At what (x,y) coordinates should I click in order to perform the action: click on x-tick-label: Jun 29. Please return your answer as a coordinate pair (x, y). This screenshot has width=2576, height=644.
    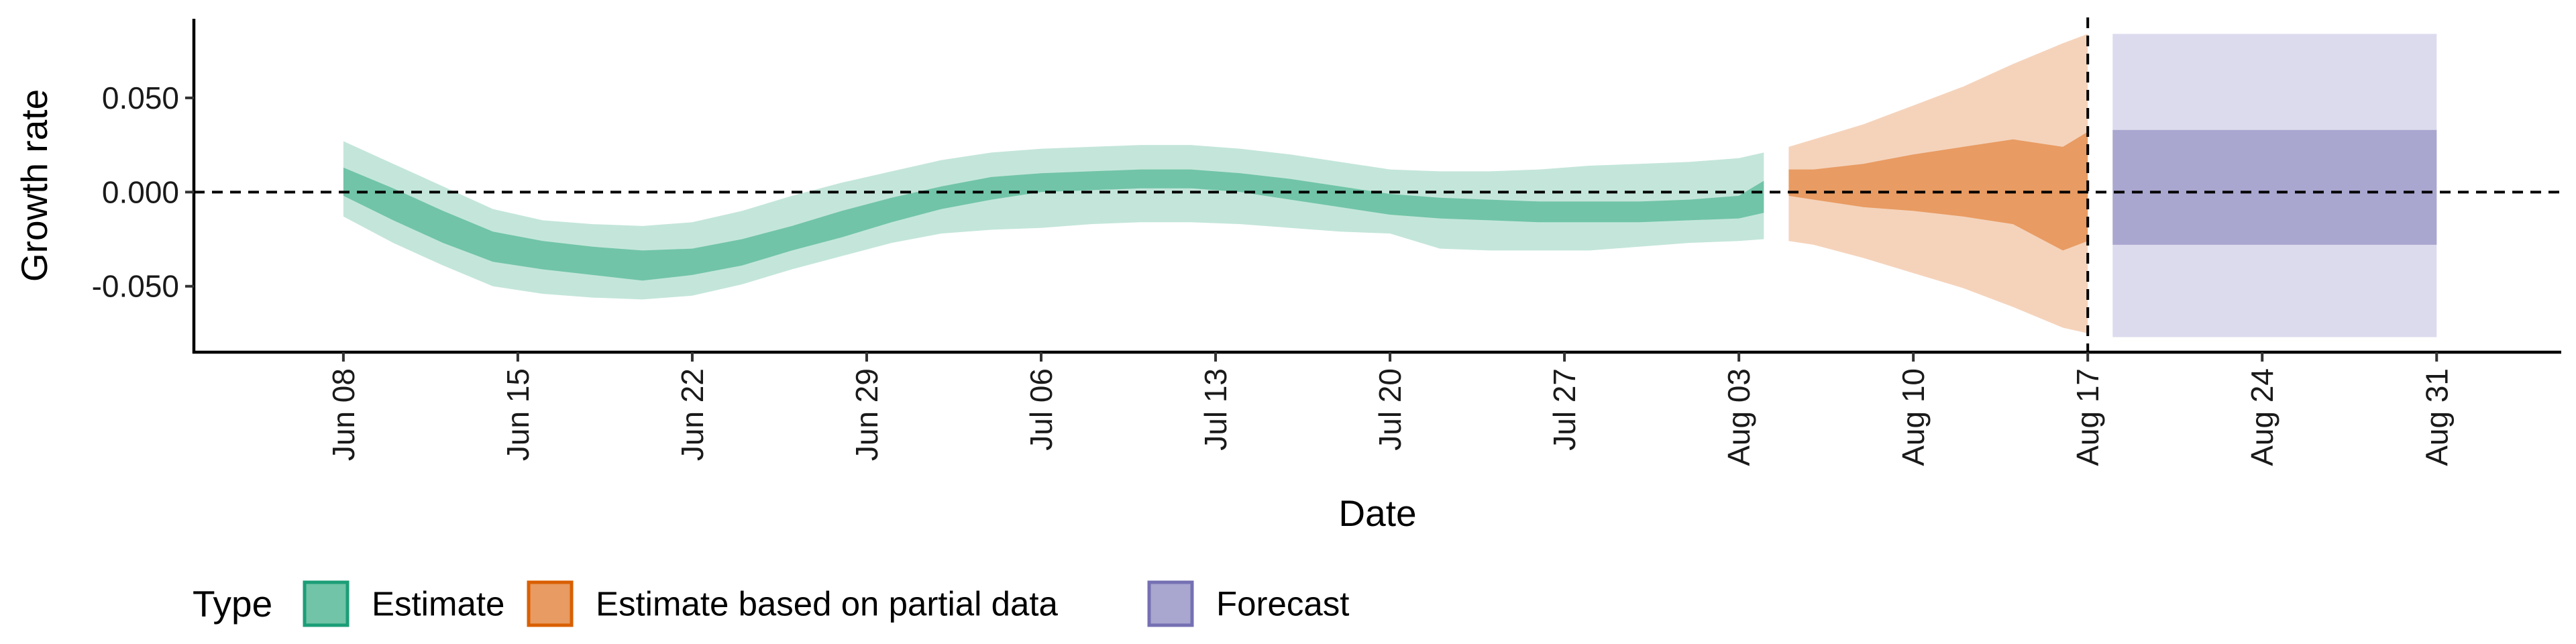
    Looking at the image, I should click on (866, 414).